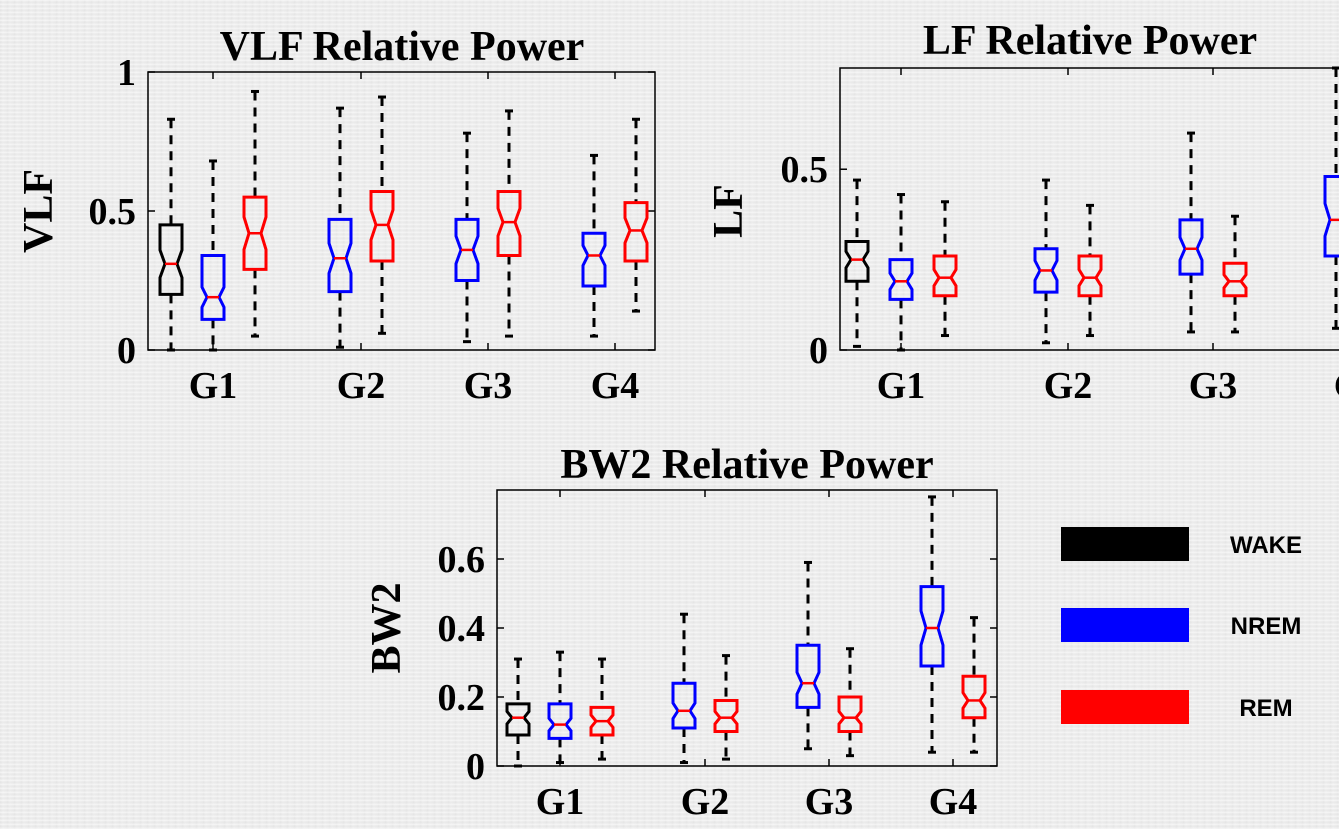 This screenshot has width=1339, height=829. I want to click on y-tick-label: 0.6, so click(462, 560).